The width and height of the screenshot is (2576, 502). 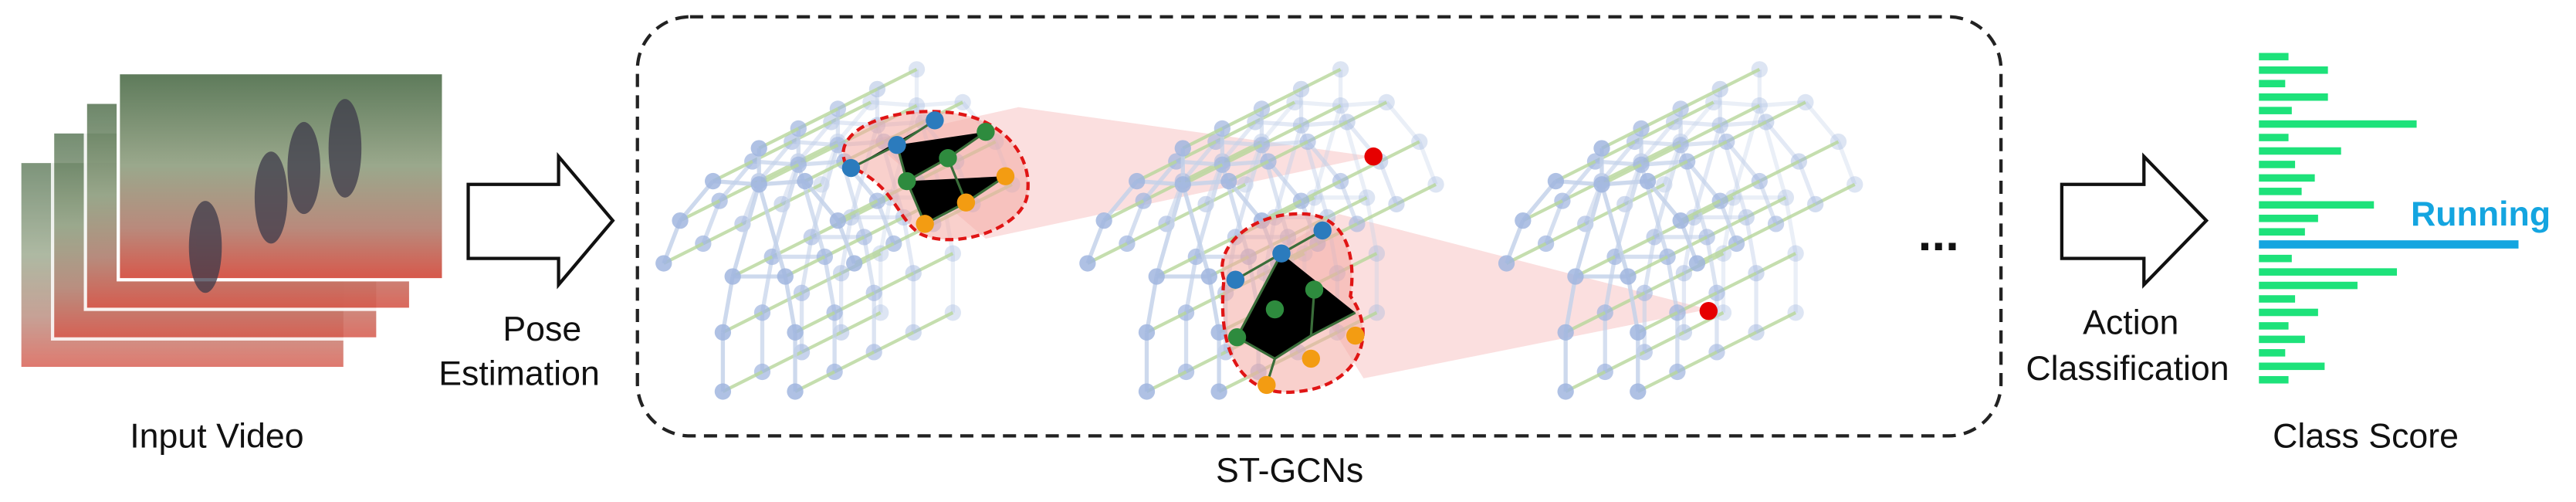 What do you see at coordinates (2134, 220) in the screenshot?
I see `arrow` at bounding box center [2134, 220].